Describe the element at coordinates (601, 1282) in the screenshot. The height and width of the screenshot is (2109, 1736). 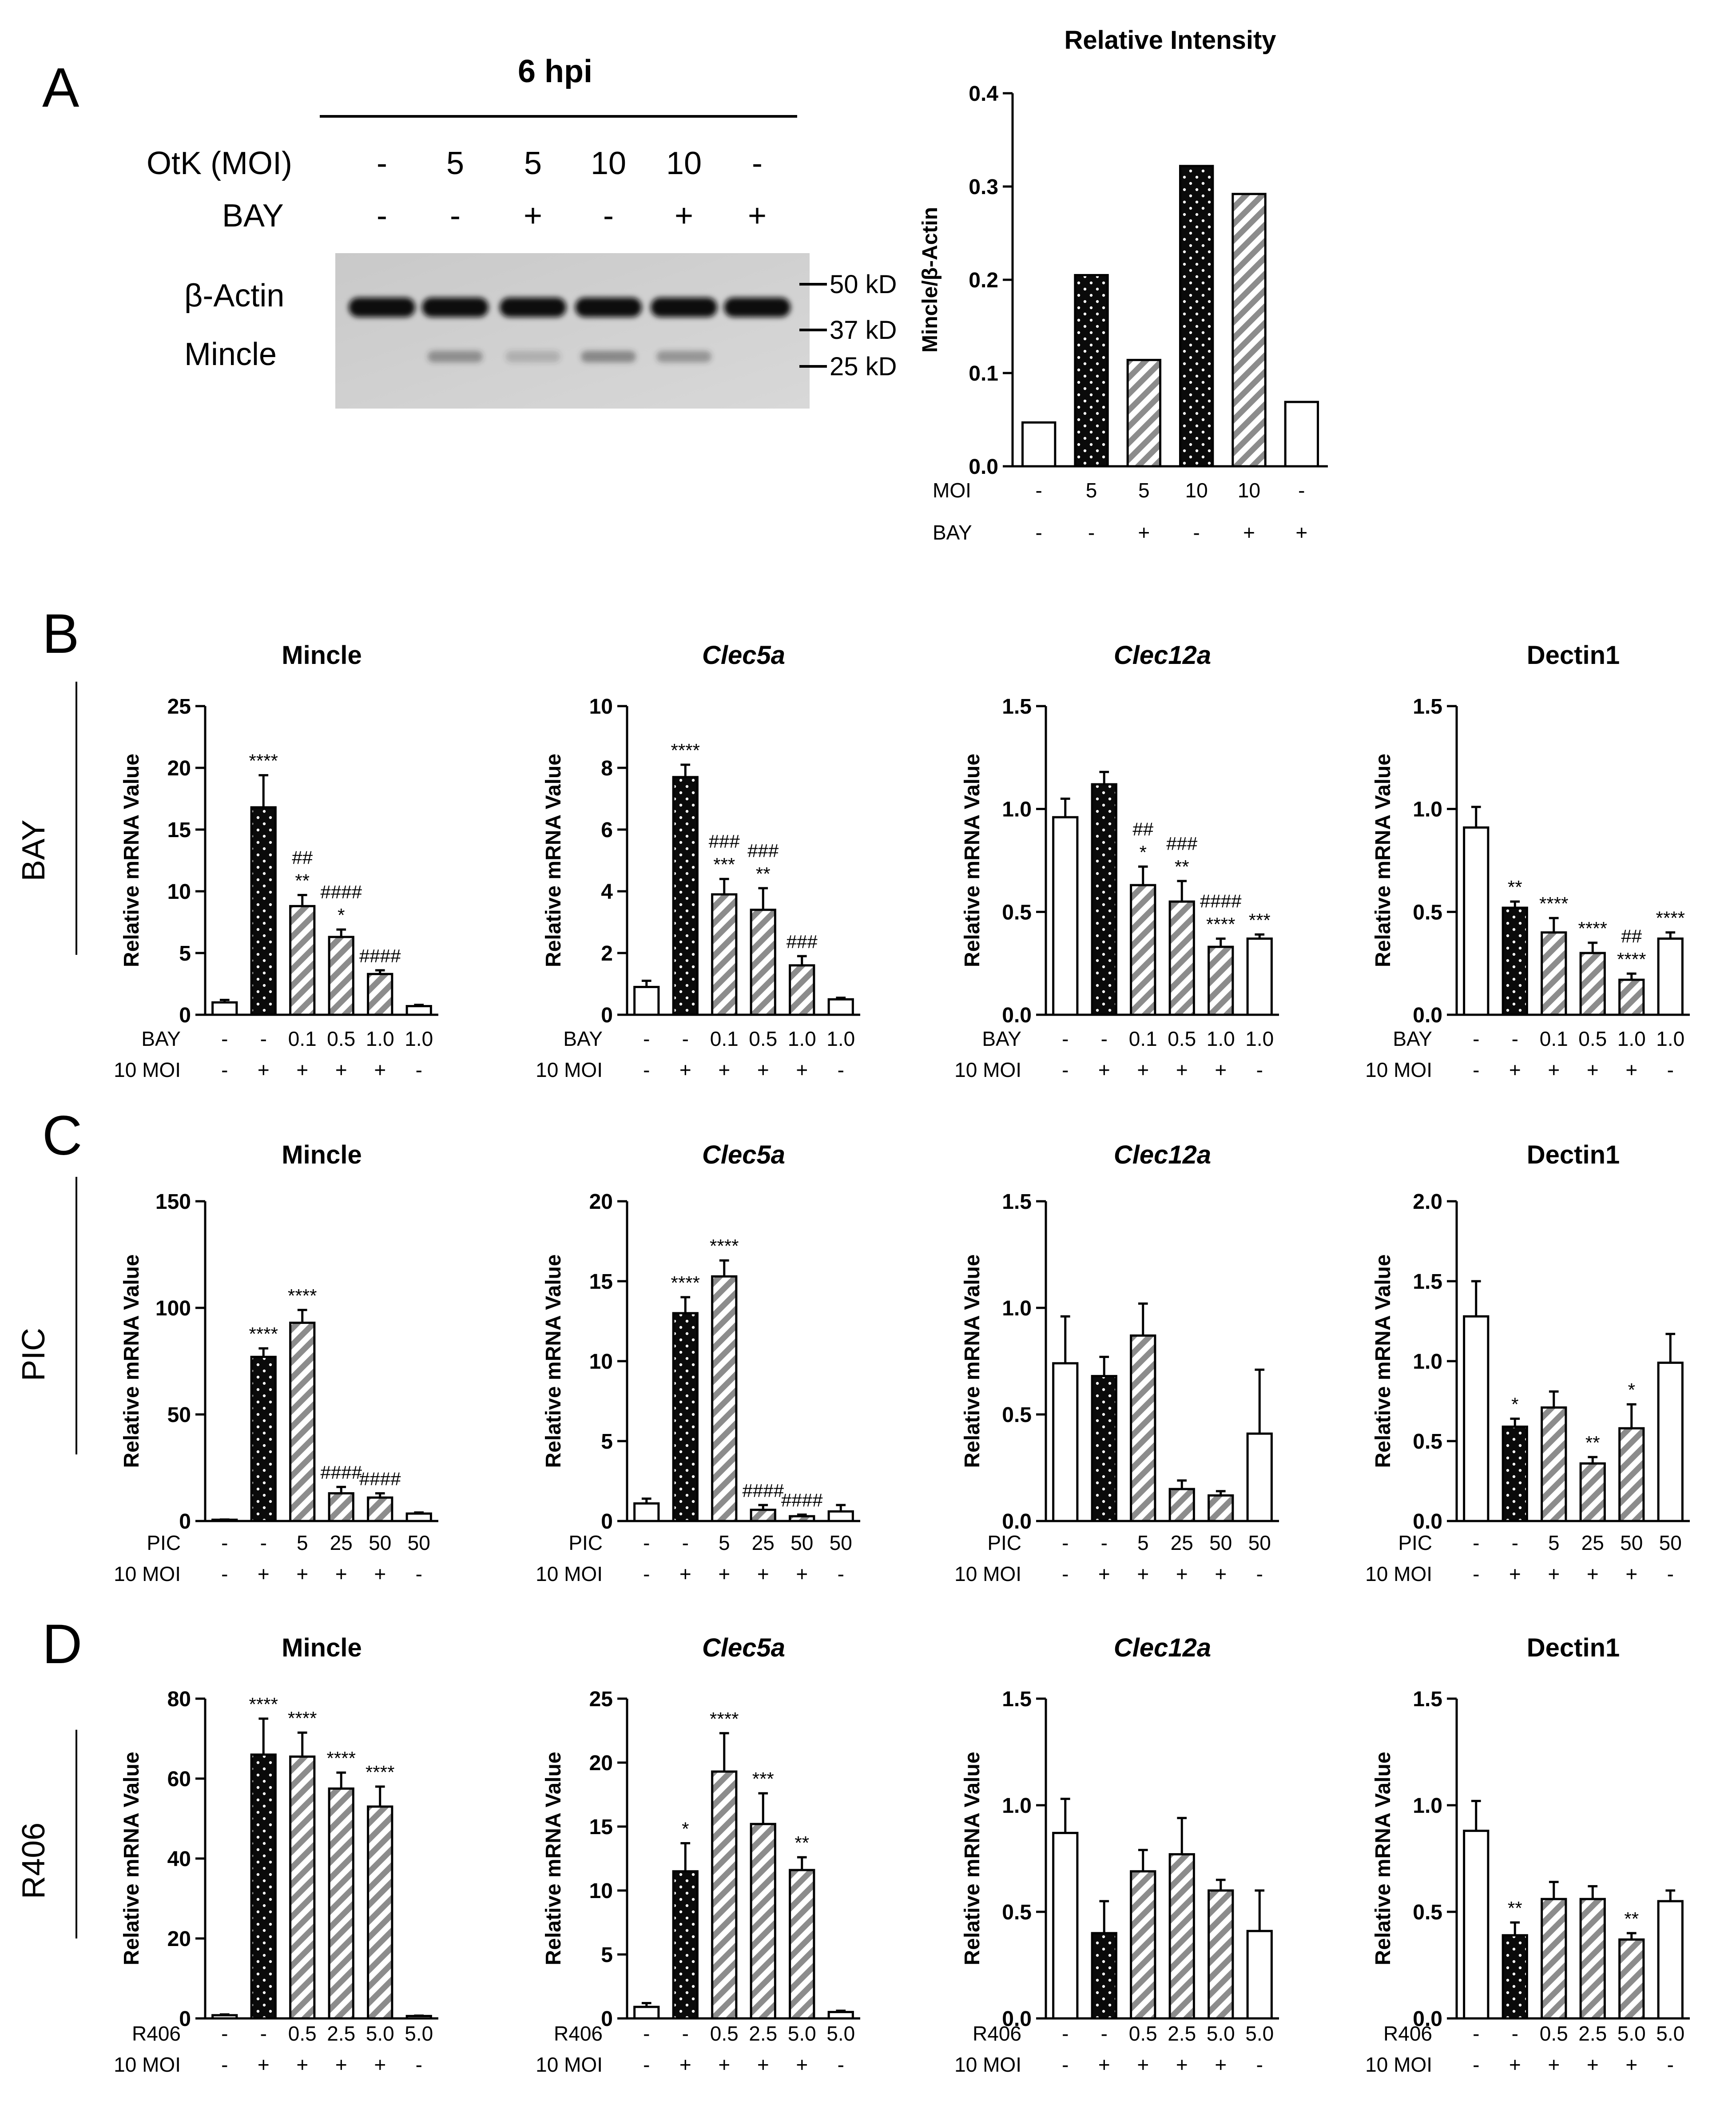
I see `y-tick-label: 15` at that location.